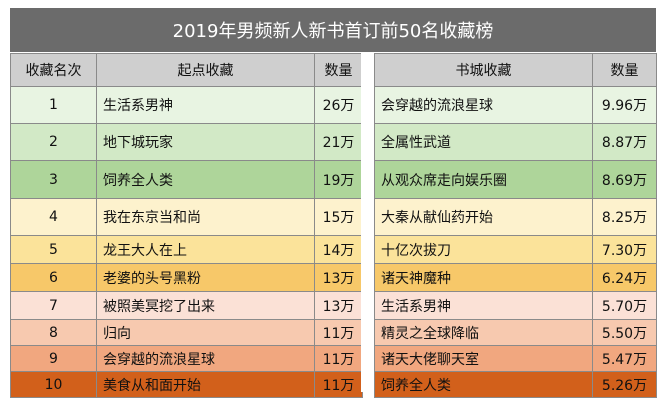 The width and height of the screenshot is (667, 409). I want to click on table-row: 4 我在东京当和尚 15万, so click(186, 217).